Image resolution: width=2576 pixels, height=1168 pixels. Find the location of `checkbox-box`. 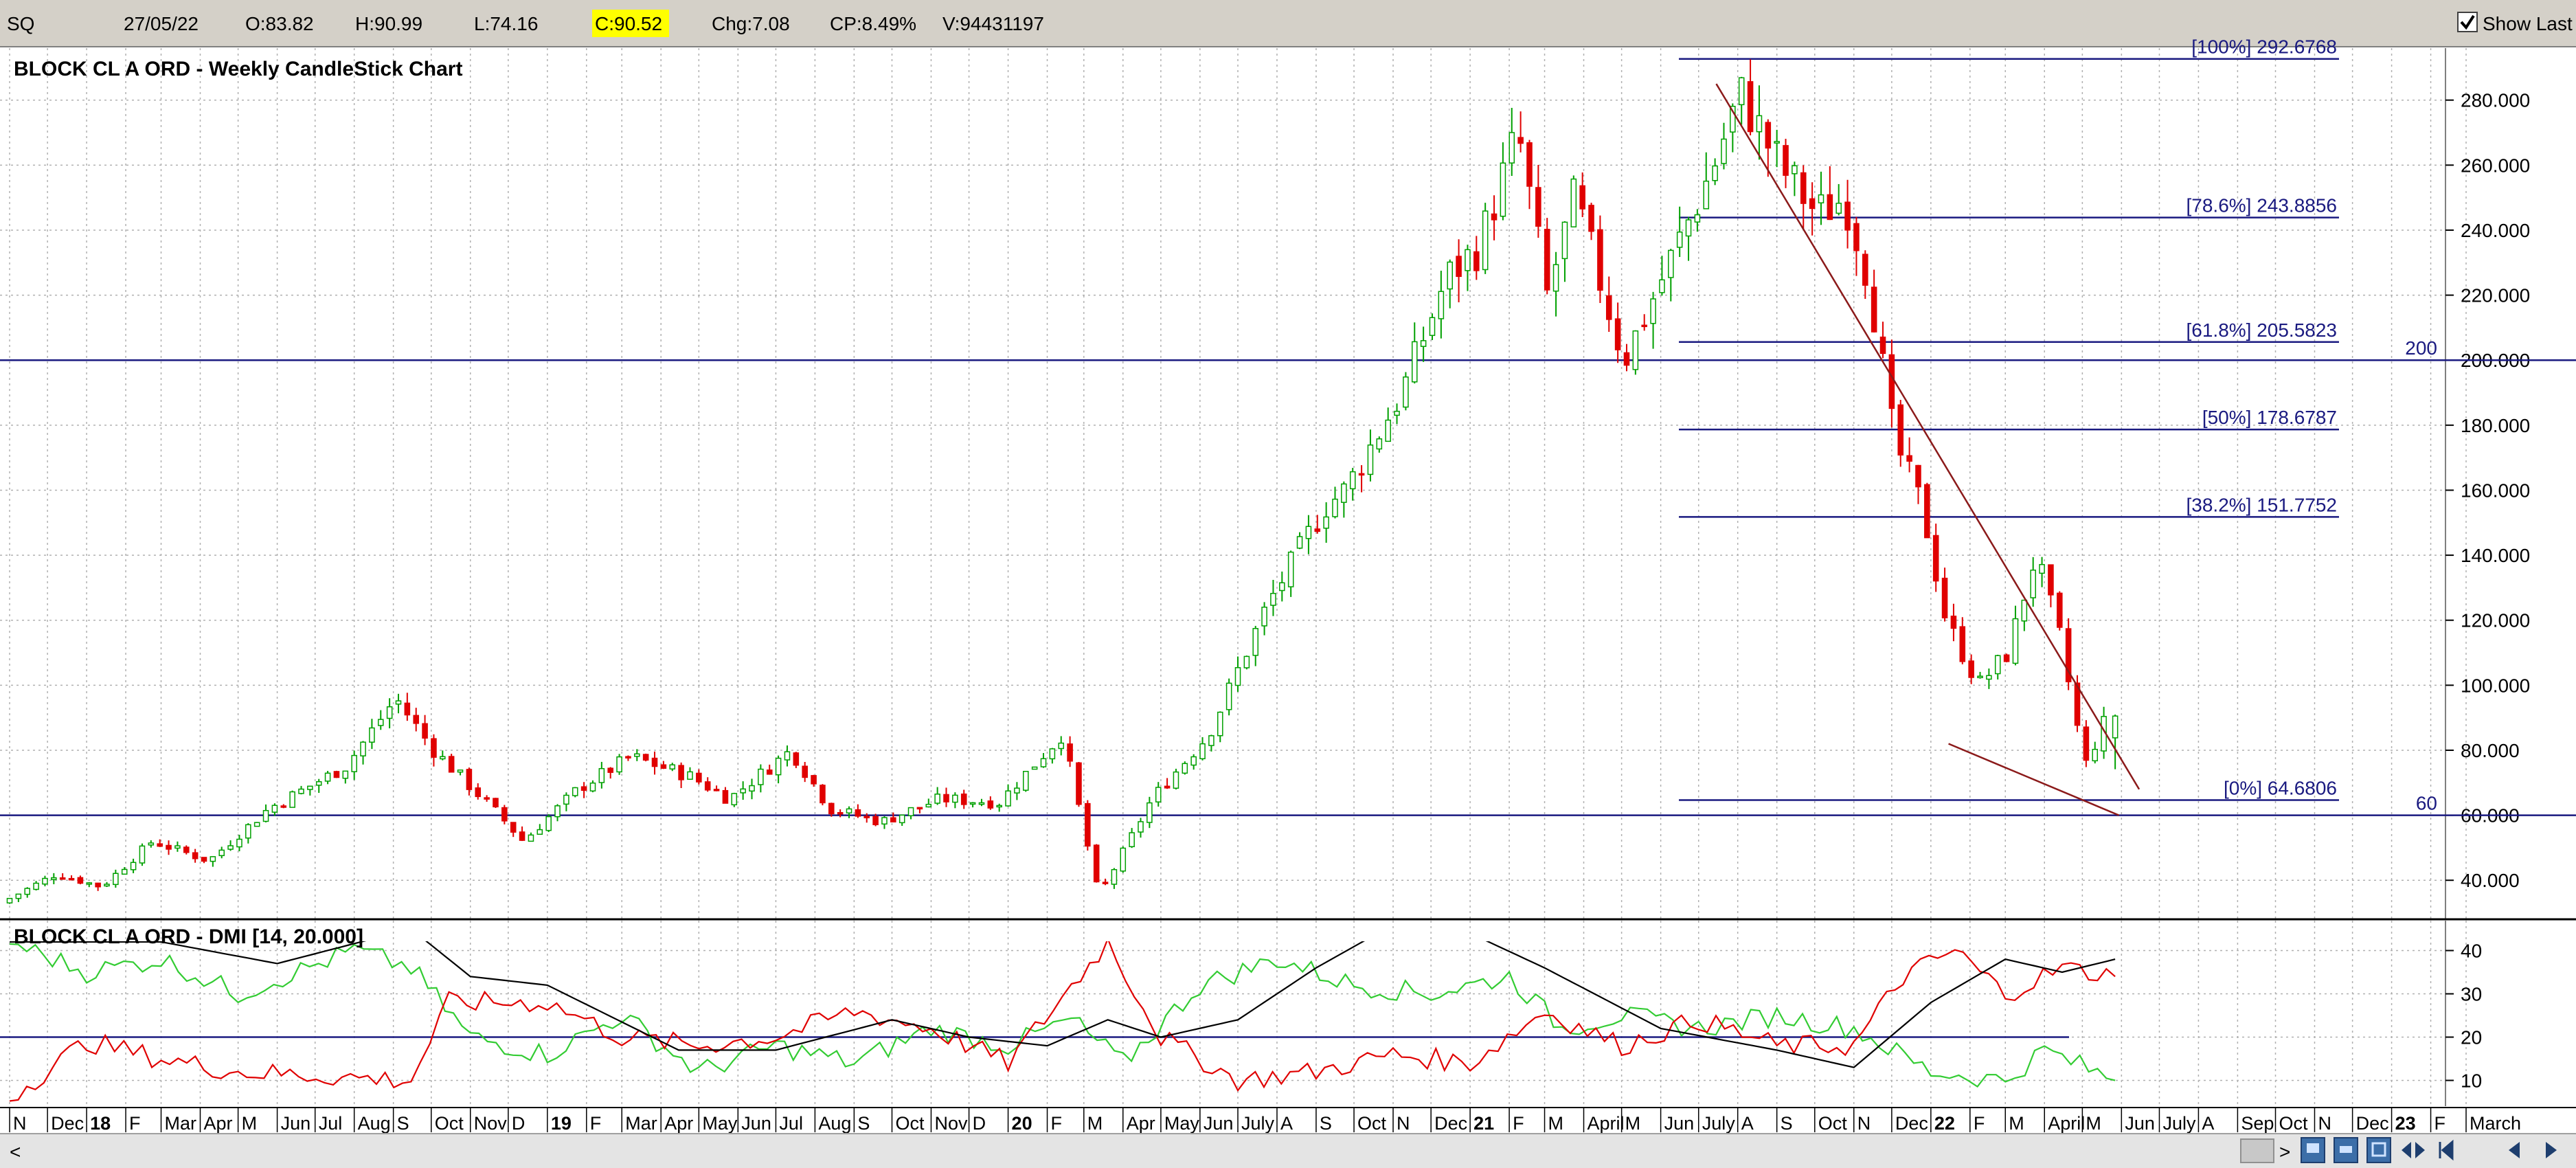

checkbox-box is located at coordinates (2467, 22).